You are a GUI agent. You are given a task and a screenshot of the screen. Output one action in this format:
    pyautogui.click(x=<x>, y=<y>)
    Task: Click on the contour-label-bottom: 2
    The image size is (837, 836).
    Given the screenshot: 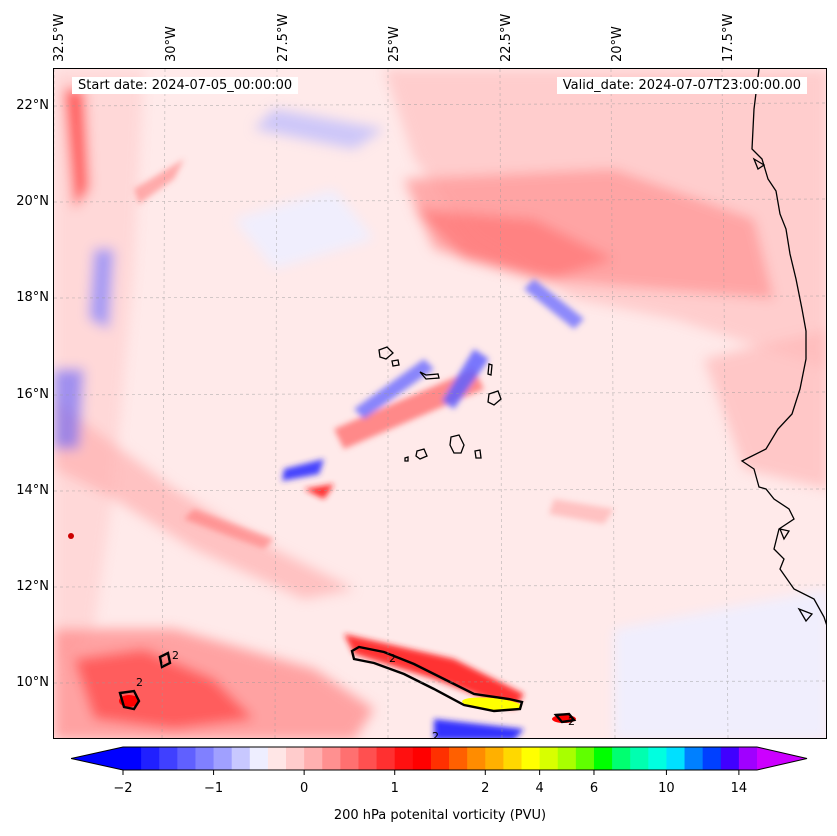 What is the action you would take?
    pyautogui.click(x=435, y=734)
    